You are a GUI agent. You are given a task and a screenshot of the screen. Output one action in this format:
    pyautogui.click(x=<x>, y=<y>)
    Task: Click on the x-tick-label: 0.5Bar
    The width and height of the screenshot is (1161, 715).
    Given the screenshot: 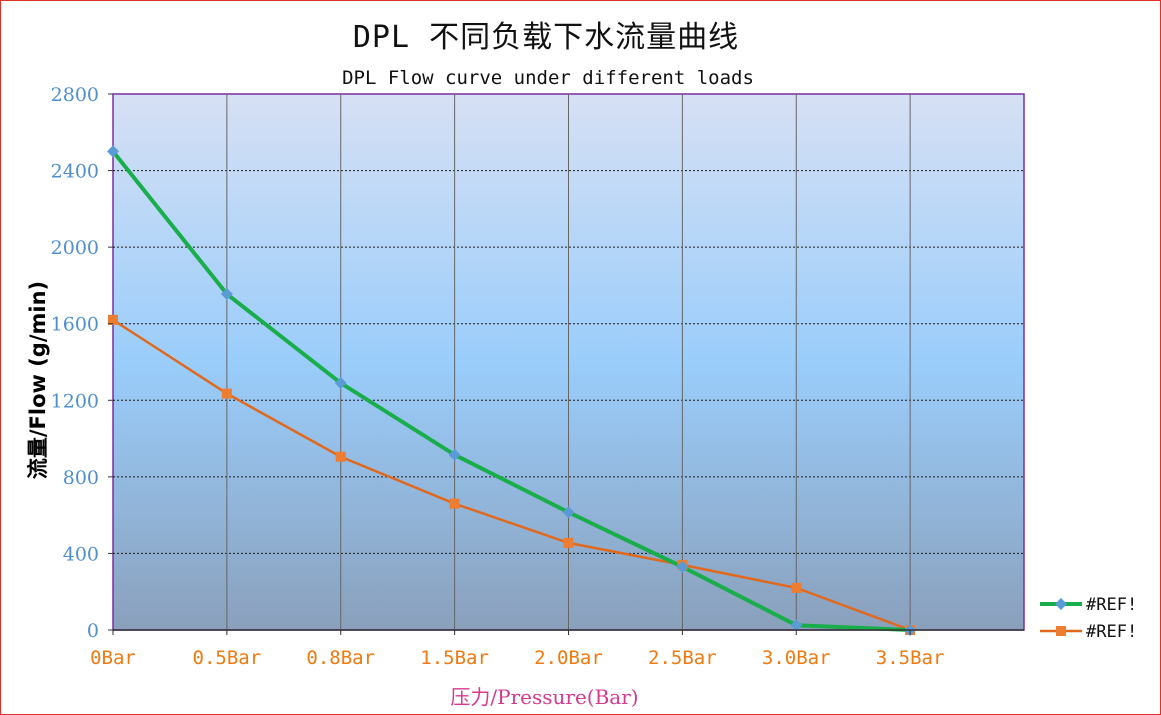 What is the action you would take?
    pyautogui.click(x=227, y=658)
    